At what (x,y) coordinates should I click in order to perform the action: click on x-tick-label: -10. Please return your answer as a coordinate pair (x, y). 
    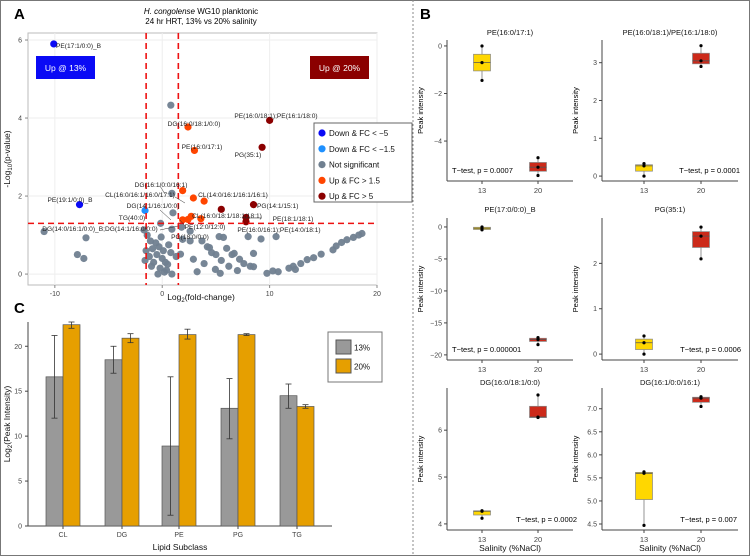
    Looking at the image, I should click on (55, 294).